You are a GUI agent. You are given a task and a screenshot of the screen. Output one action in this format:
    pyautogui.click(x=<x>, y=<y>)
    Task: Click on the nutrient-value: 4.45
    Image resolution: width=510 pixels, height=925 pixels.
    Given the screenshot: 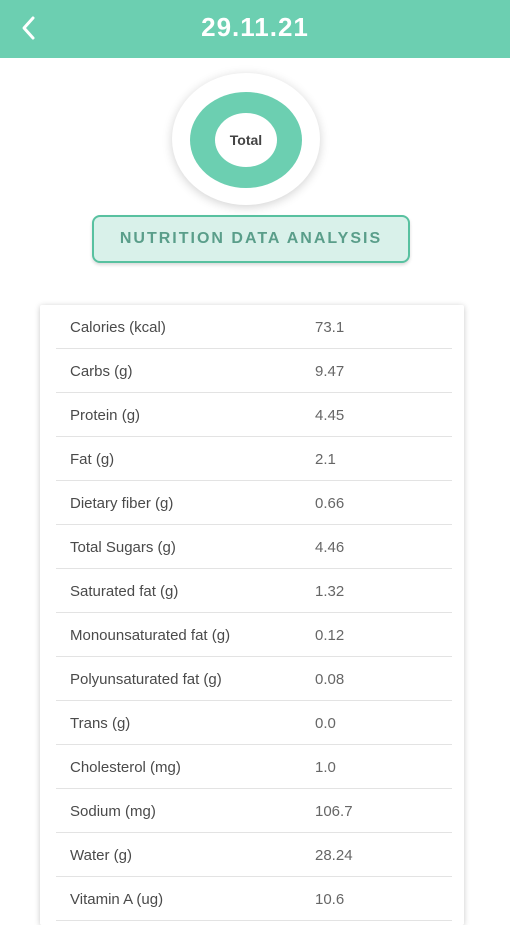 What is the action you would take?
    pyautogui.click(x=330, y=415)
    